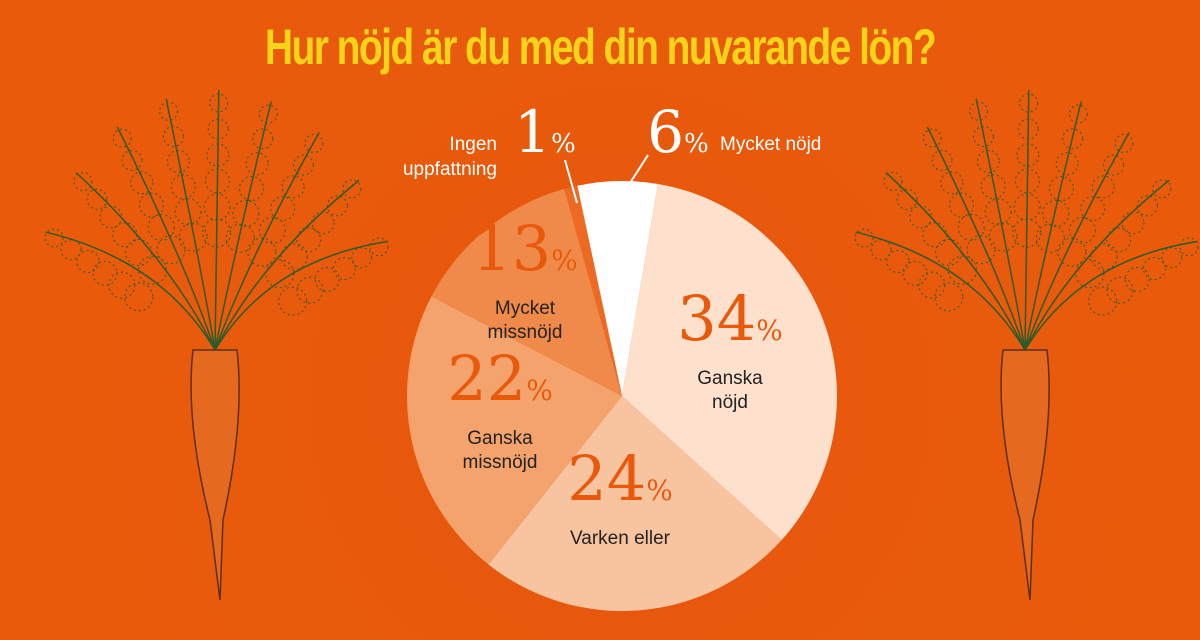  What do you see at coordinates (620, 538) in the screenshot?
I see `slice-label: Varken eller` at bounding box center [620, 538].